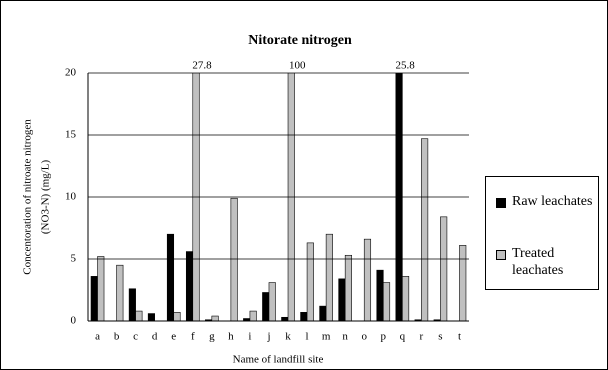 This screenshot has width=608, height=370. What do you see at coordinates (278, 360) in the screenshot?
I see `x-axis-label: Name of landfill site` at bounding box center [278, 360].